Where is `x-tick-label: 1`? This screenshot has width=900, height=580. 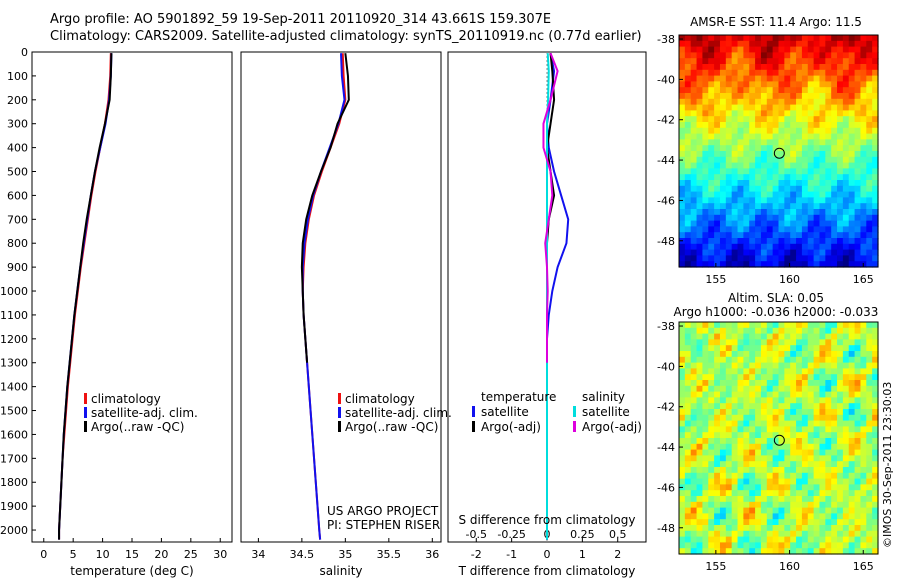
x-tick-label: 1 is located at coordinates (582, 554).